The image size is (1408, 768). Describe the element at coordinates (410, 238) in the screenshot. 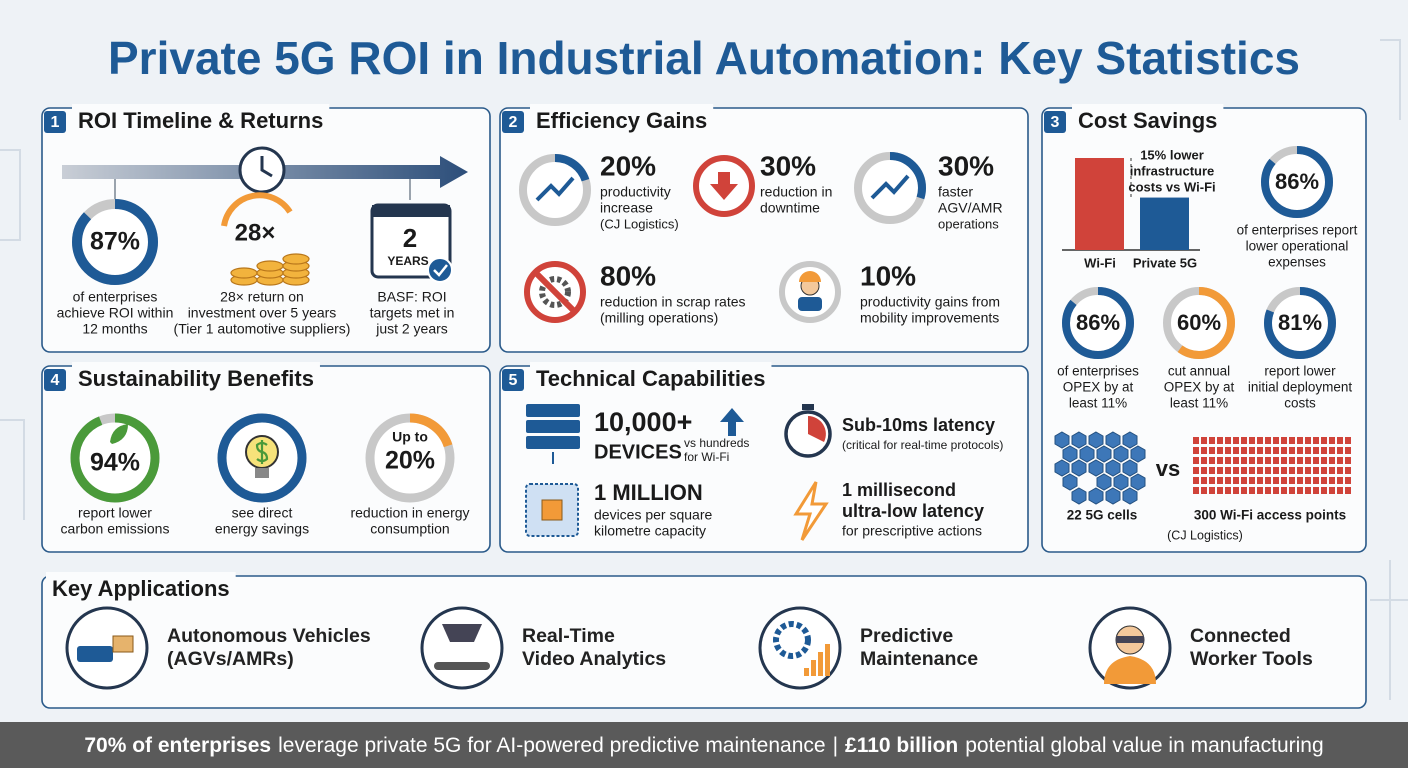

I see `label: 2` at that location.